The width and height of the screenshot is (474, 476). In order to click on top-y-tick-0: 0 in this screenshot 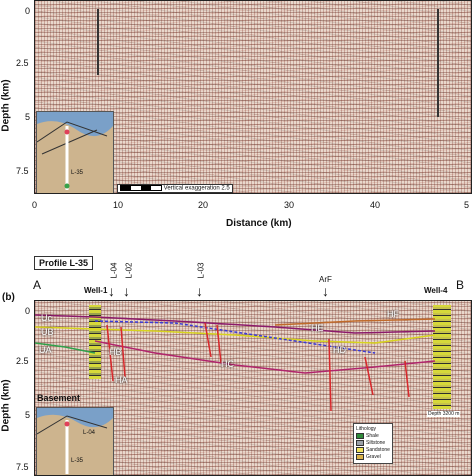, I will do `click(28, 11)`.